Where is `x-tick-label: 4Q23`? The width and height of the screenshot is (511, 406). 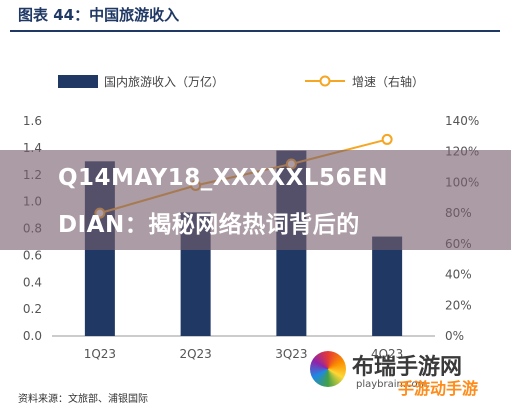 x-tick-label: 4Q23 is located at coordinates (387, 354).